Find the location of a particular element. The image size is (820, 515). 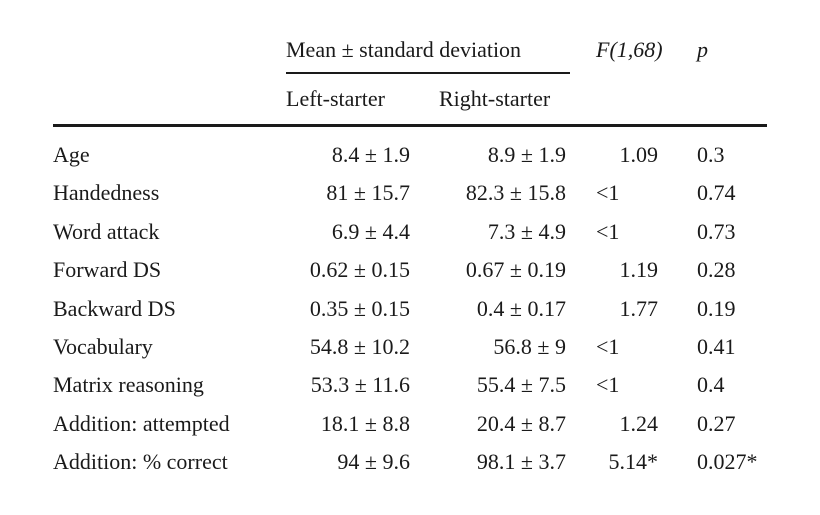

f-value: 5.14* is located at coordinates (633, 461).